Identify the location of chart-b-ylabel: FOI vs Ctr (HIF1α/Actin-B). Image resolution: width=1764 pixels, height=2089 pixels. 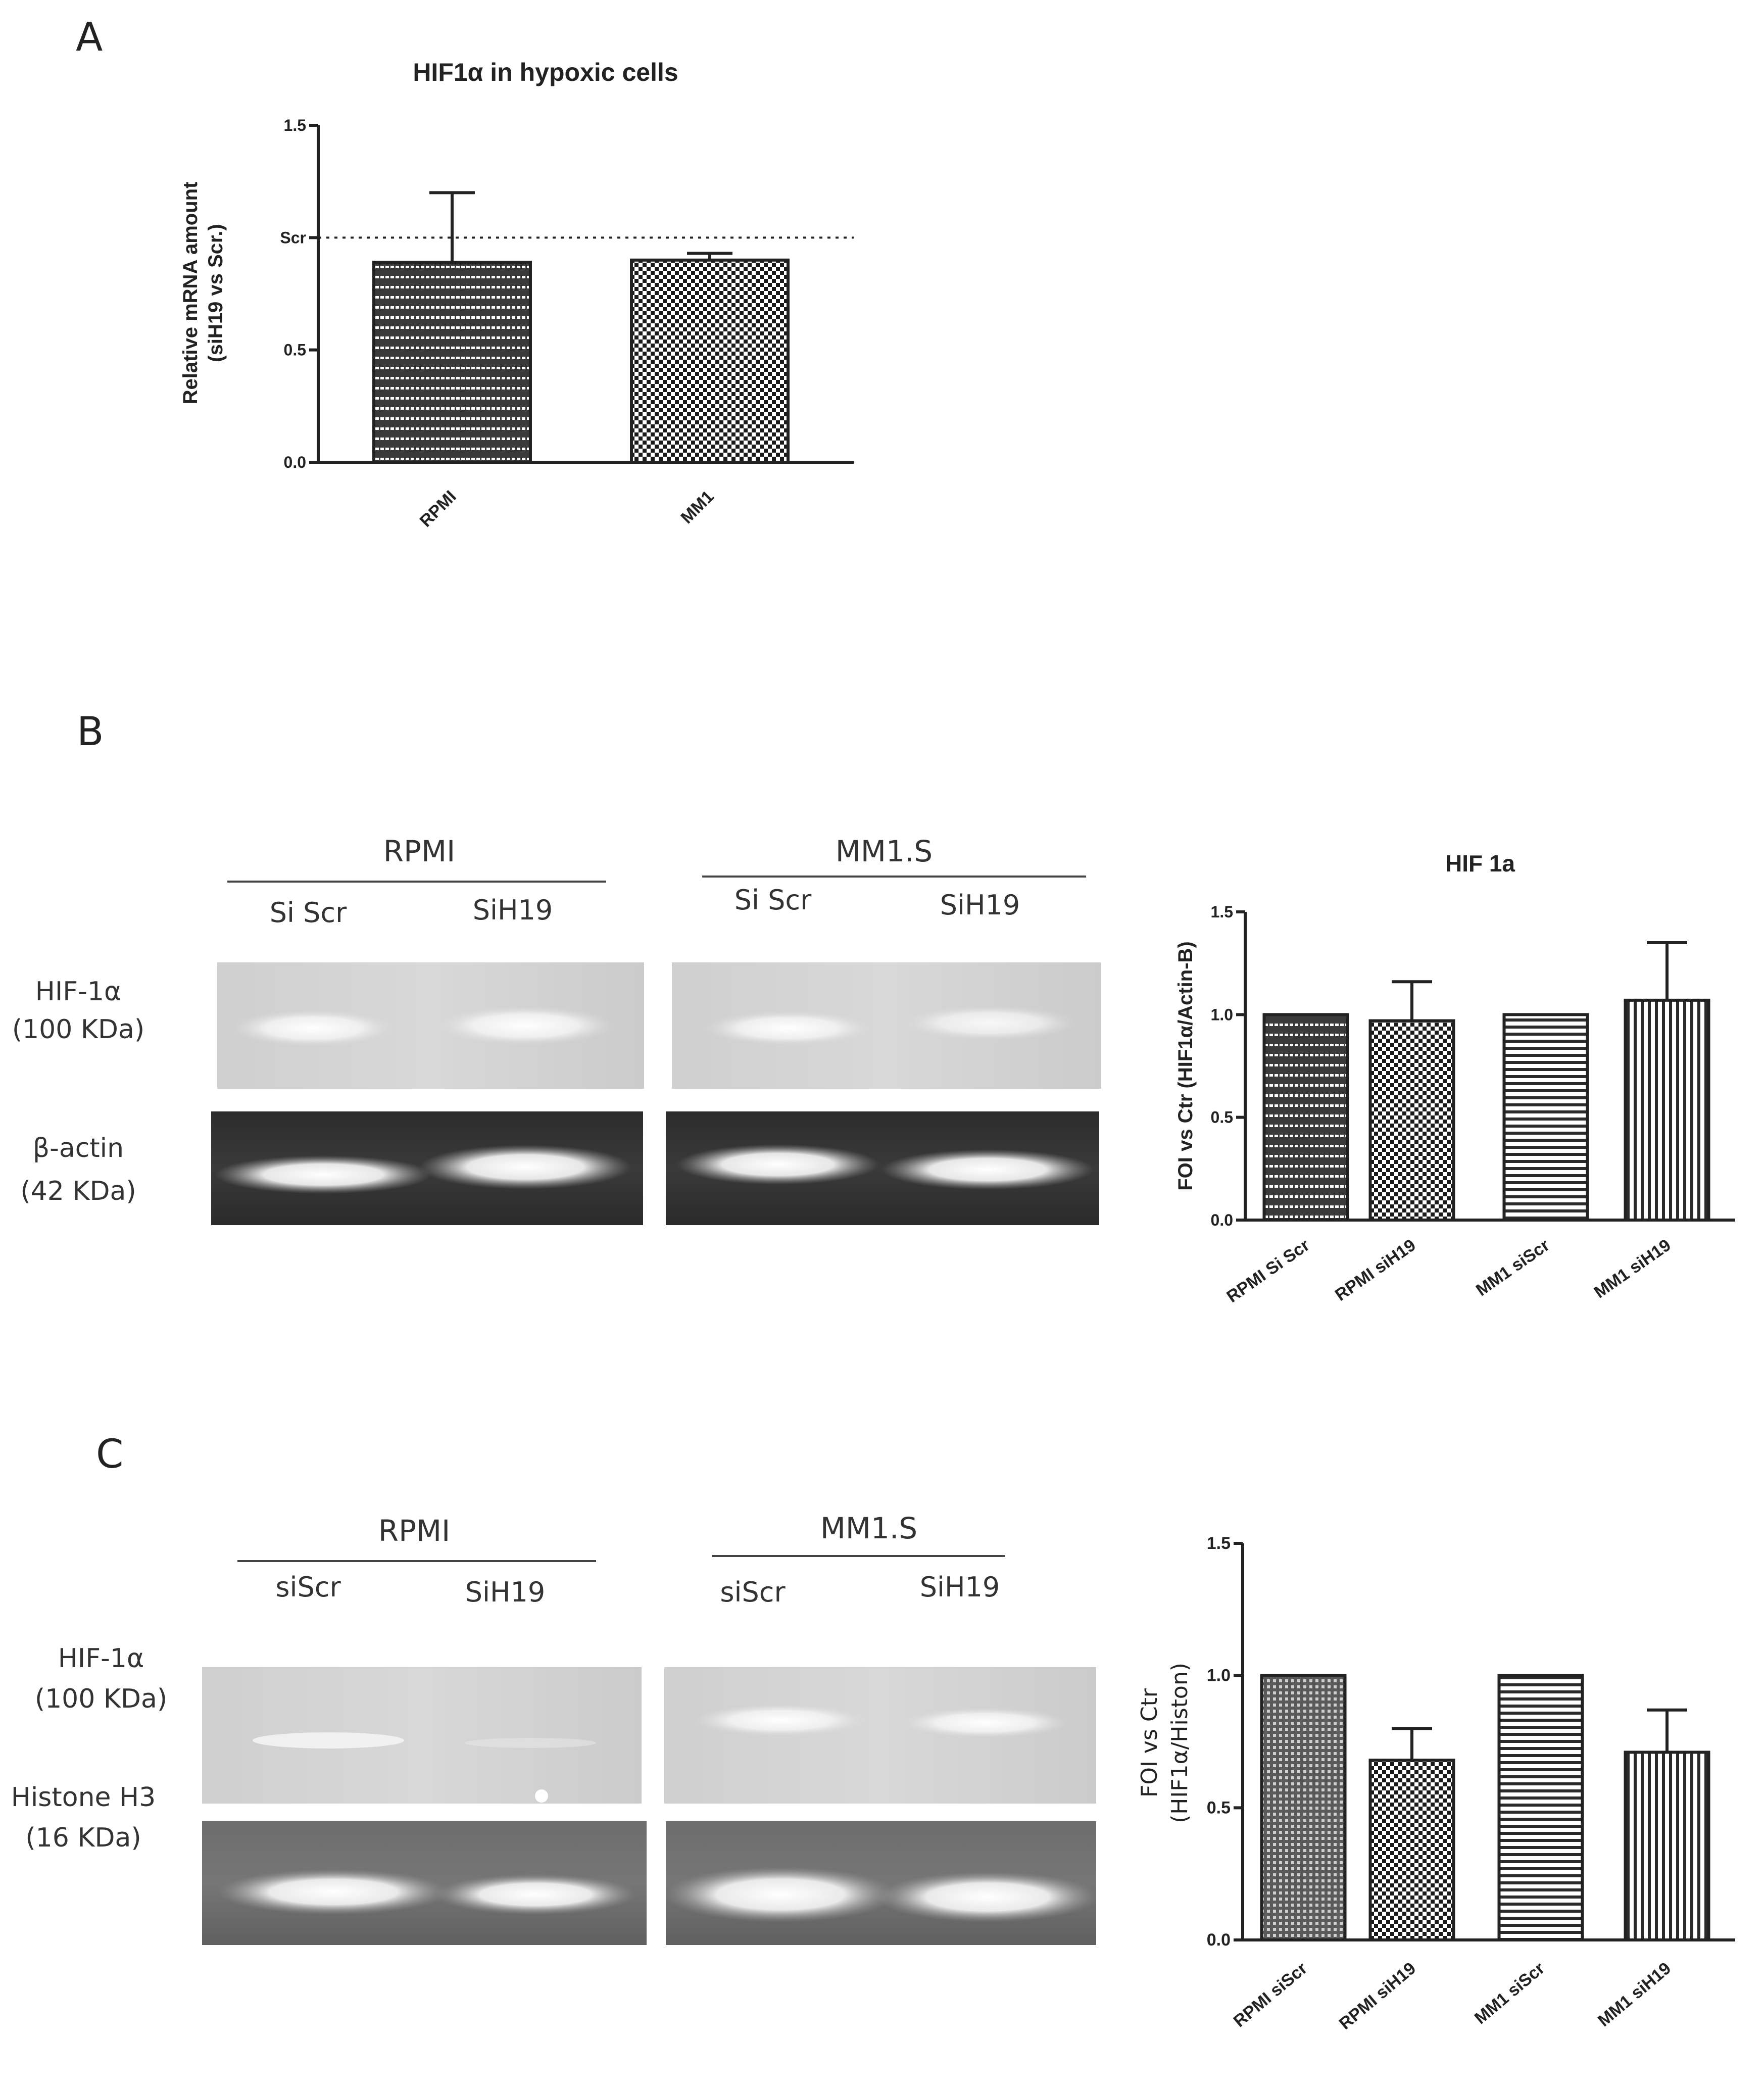
(1185, 1066).